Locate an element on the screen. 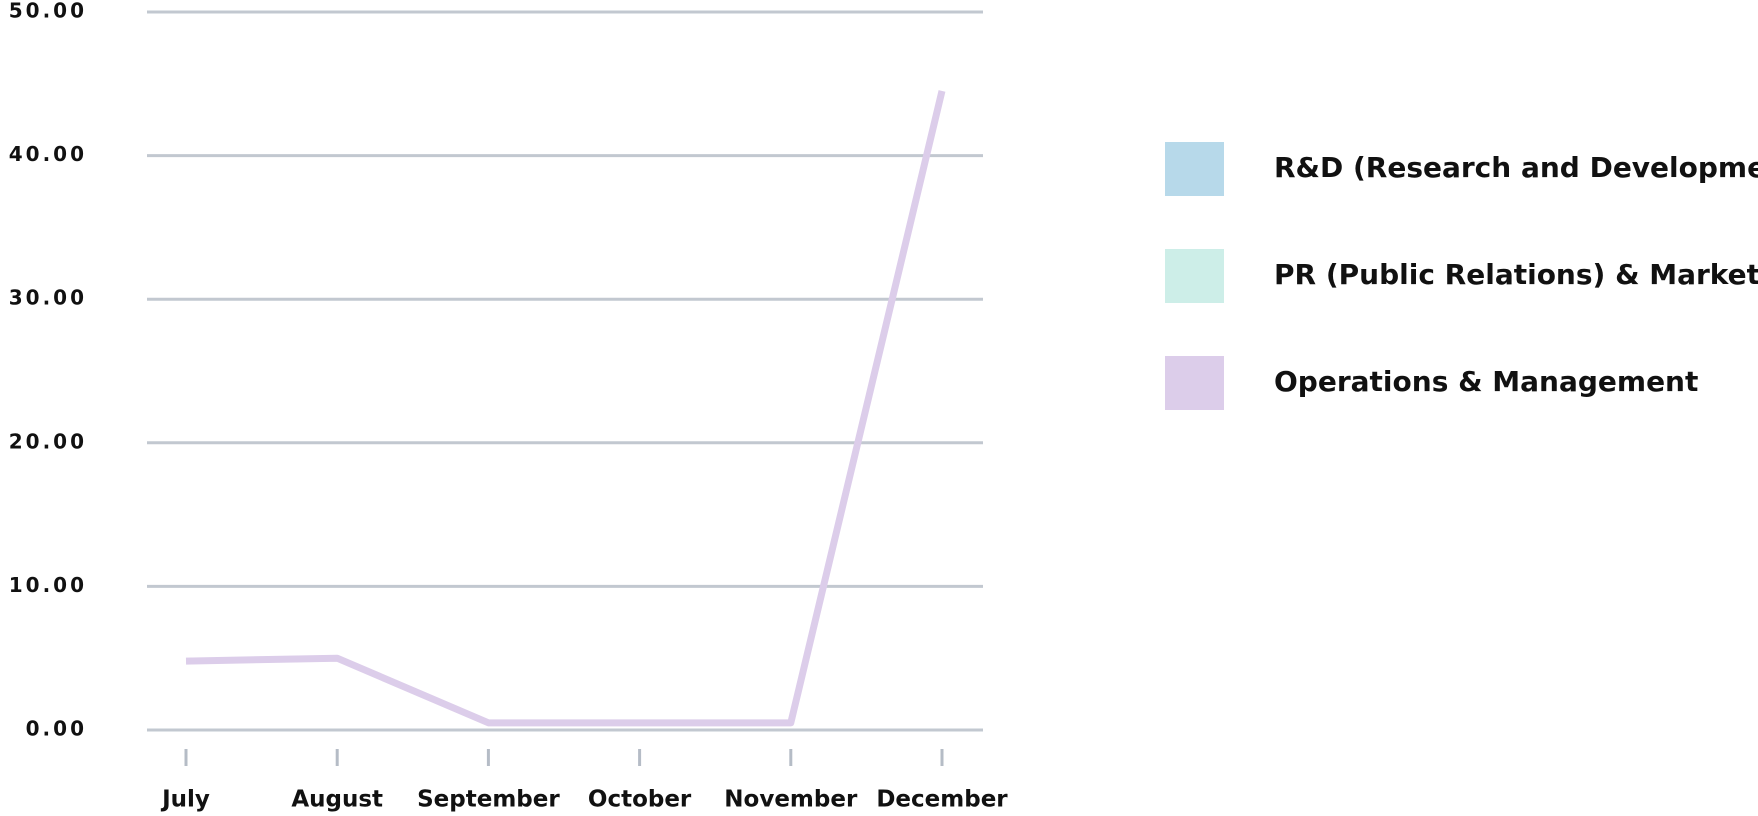  legend-label: Operations & Management is located at coordinates (1486, 381).